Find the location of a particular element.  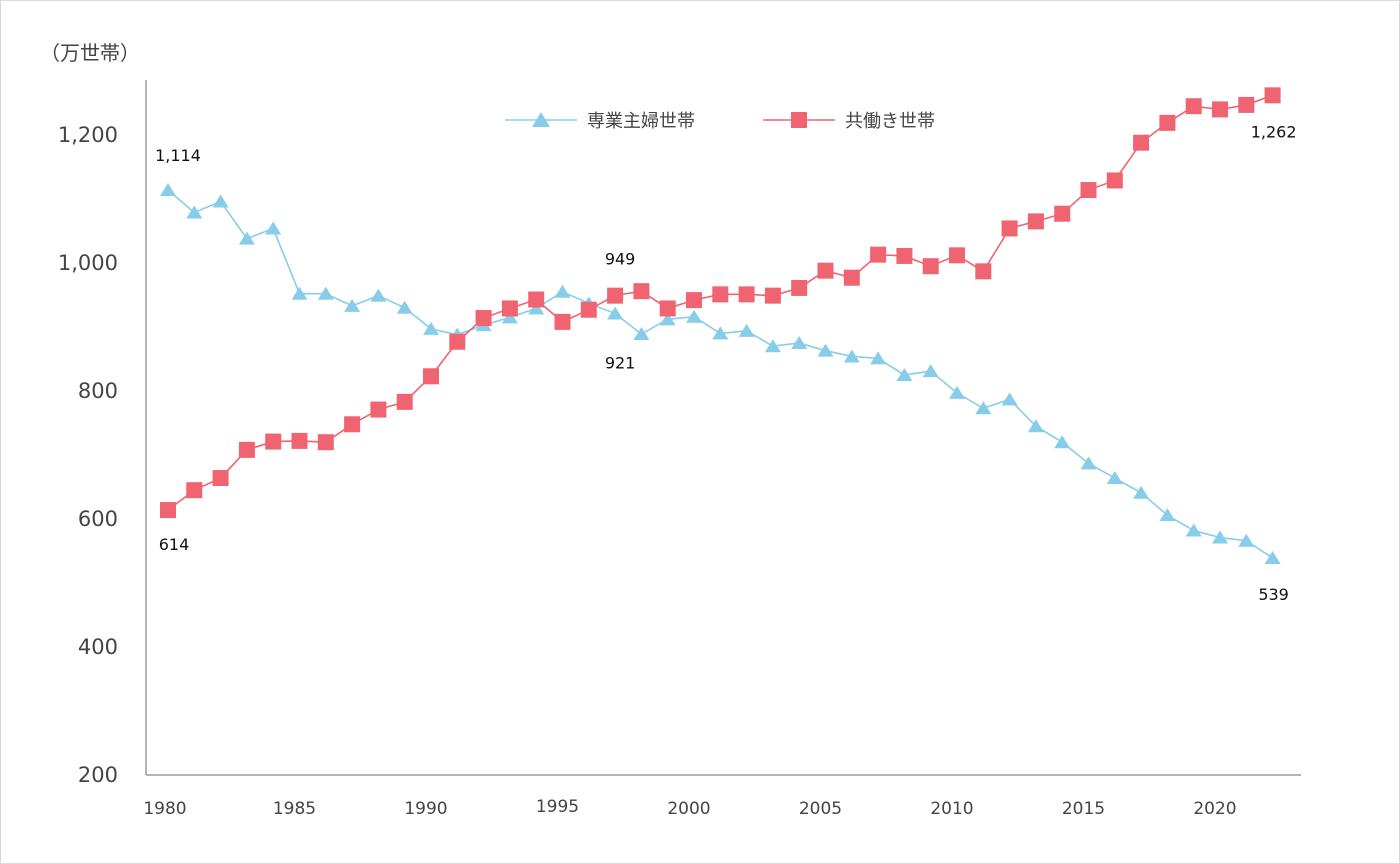

data-label: 539 is located at coordinates (1273, 594).